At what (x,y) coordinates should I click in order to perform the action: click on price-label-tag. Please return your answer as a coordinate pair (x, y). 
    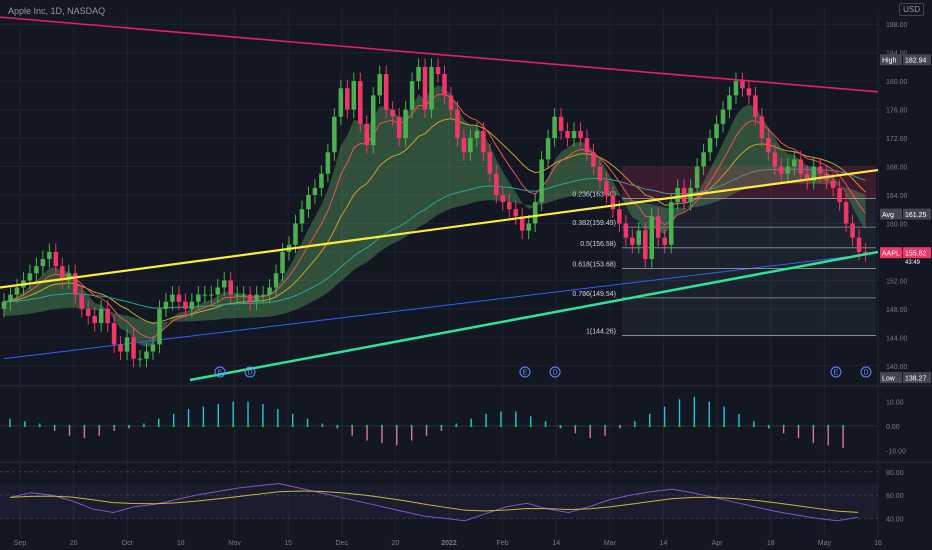
    Looking at the image, I should click on (891, 214).